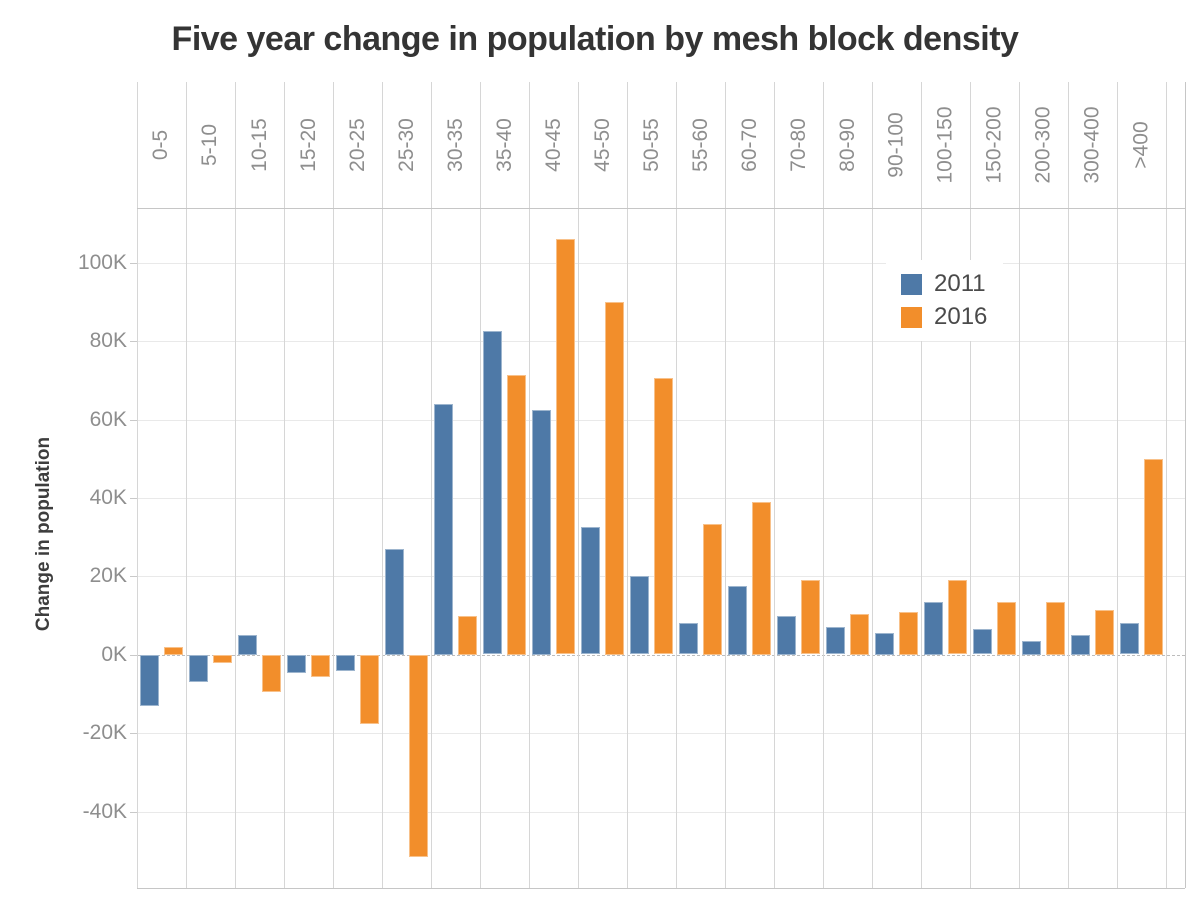 The image size is (1190, 903). What do you see at coordinates (114, 654) in the screenshot?
I see `y-tick-label-0K: 0K` at bounding box center [114, 654].